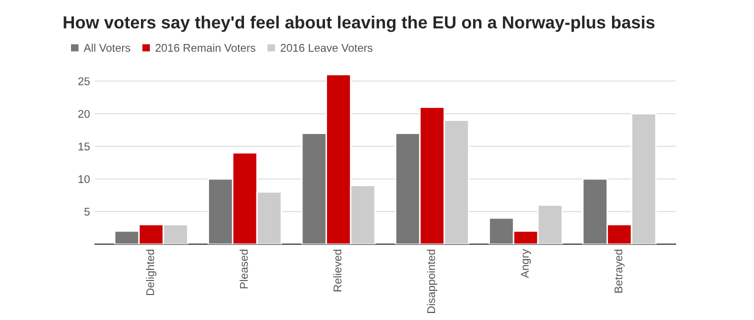  What do you see at coordinates (326, 48) in the screenshot?
I see `legend-label: 2016 Leave Voters` at bounding box center [326, 48].